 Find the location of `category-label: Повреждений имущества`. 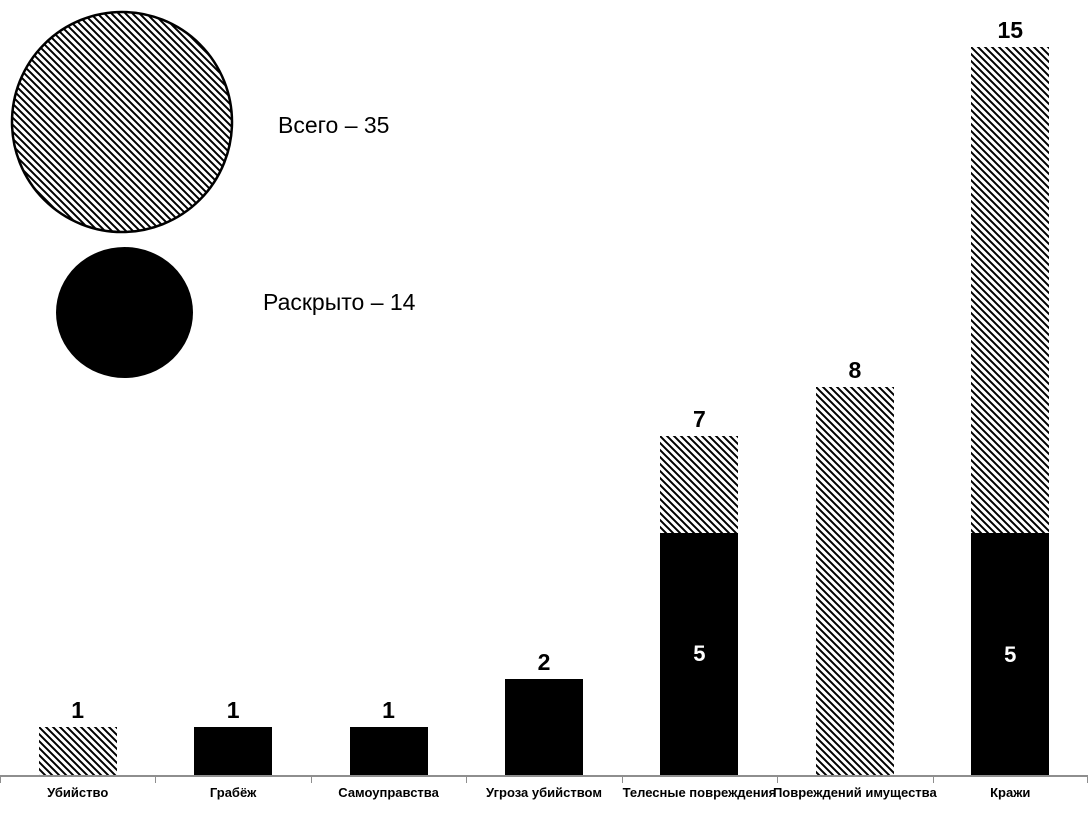

category-label: Повреждений имущества is located at coordinates (854, 792).